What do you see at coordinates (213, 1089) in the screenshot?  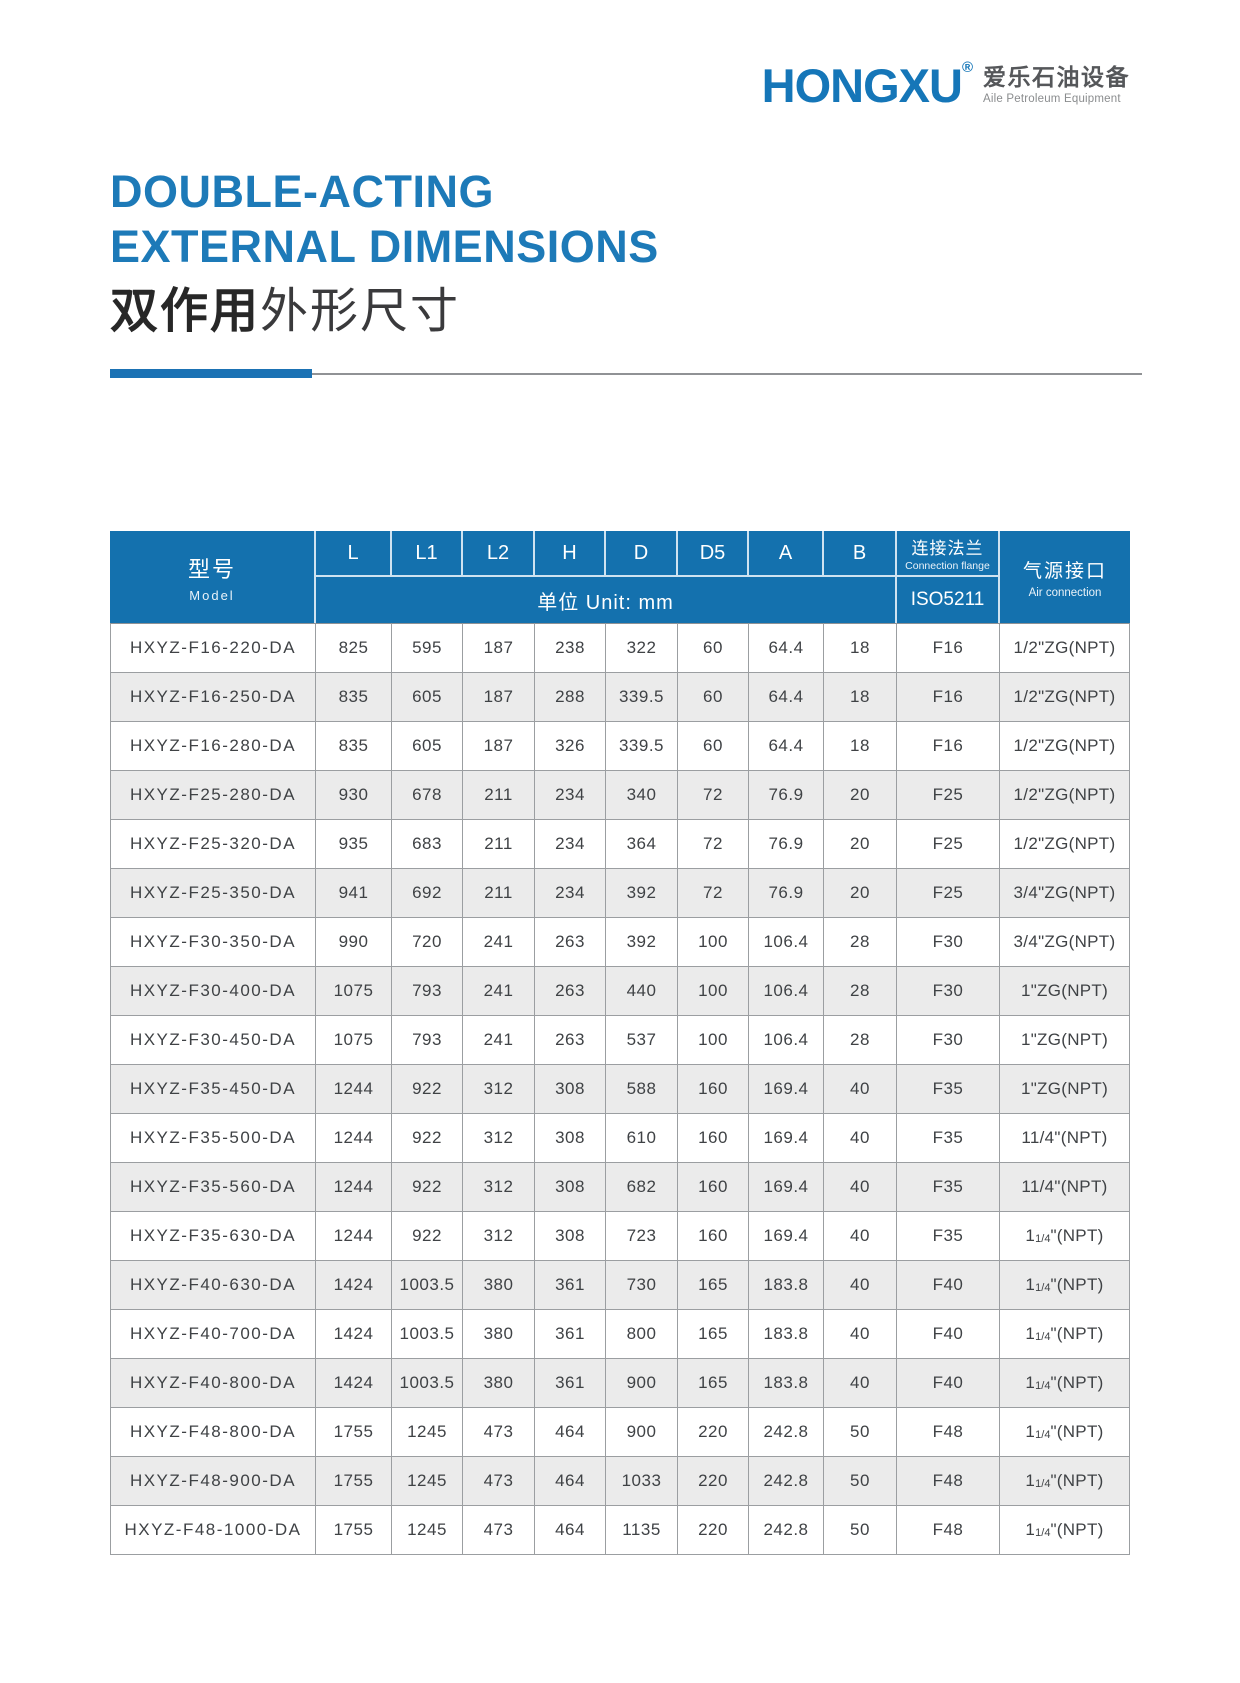 I see `cell-model: HXYZ-F35-450-DA` at bounding box center [213, 1089].